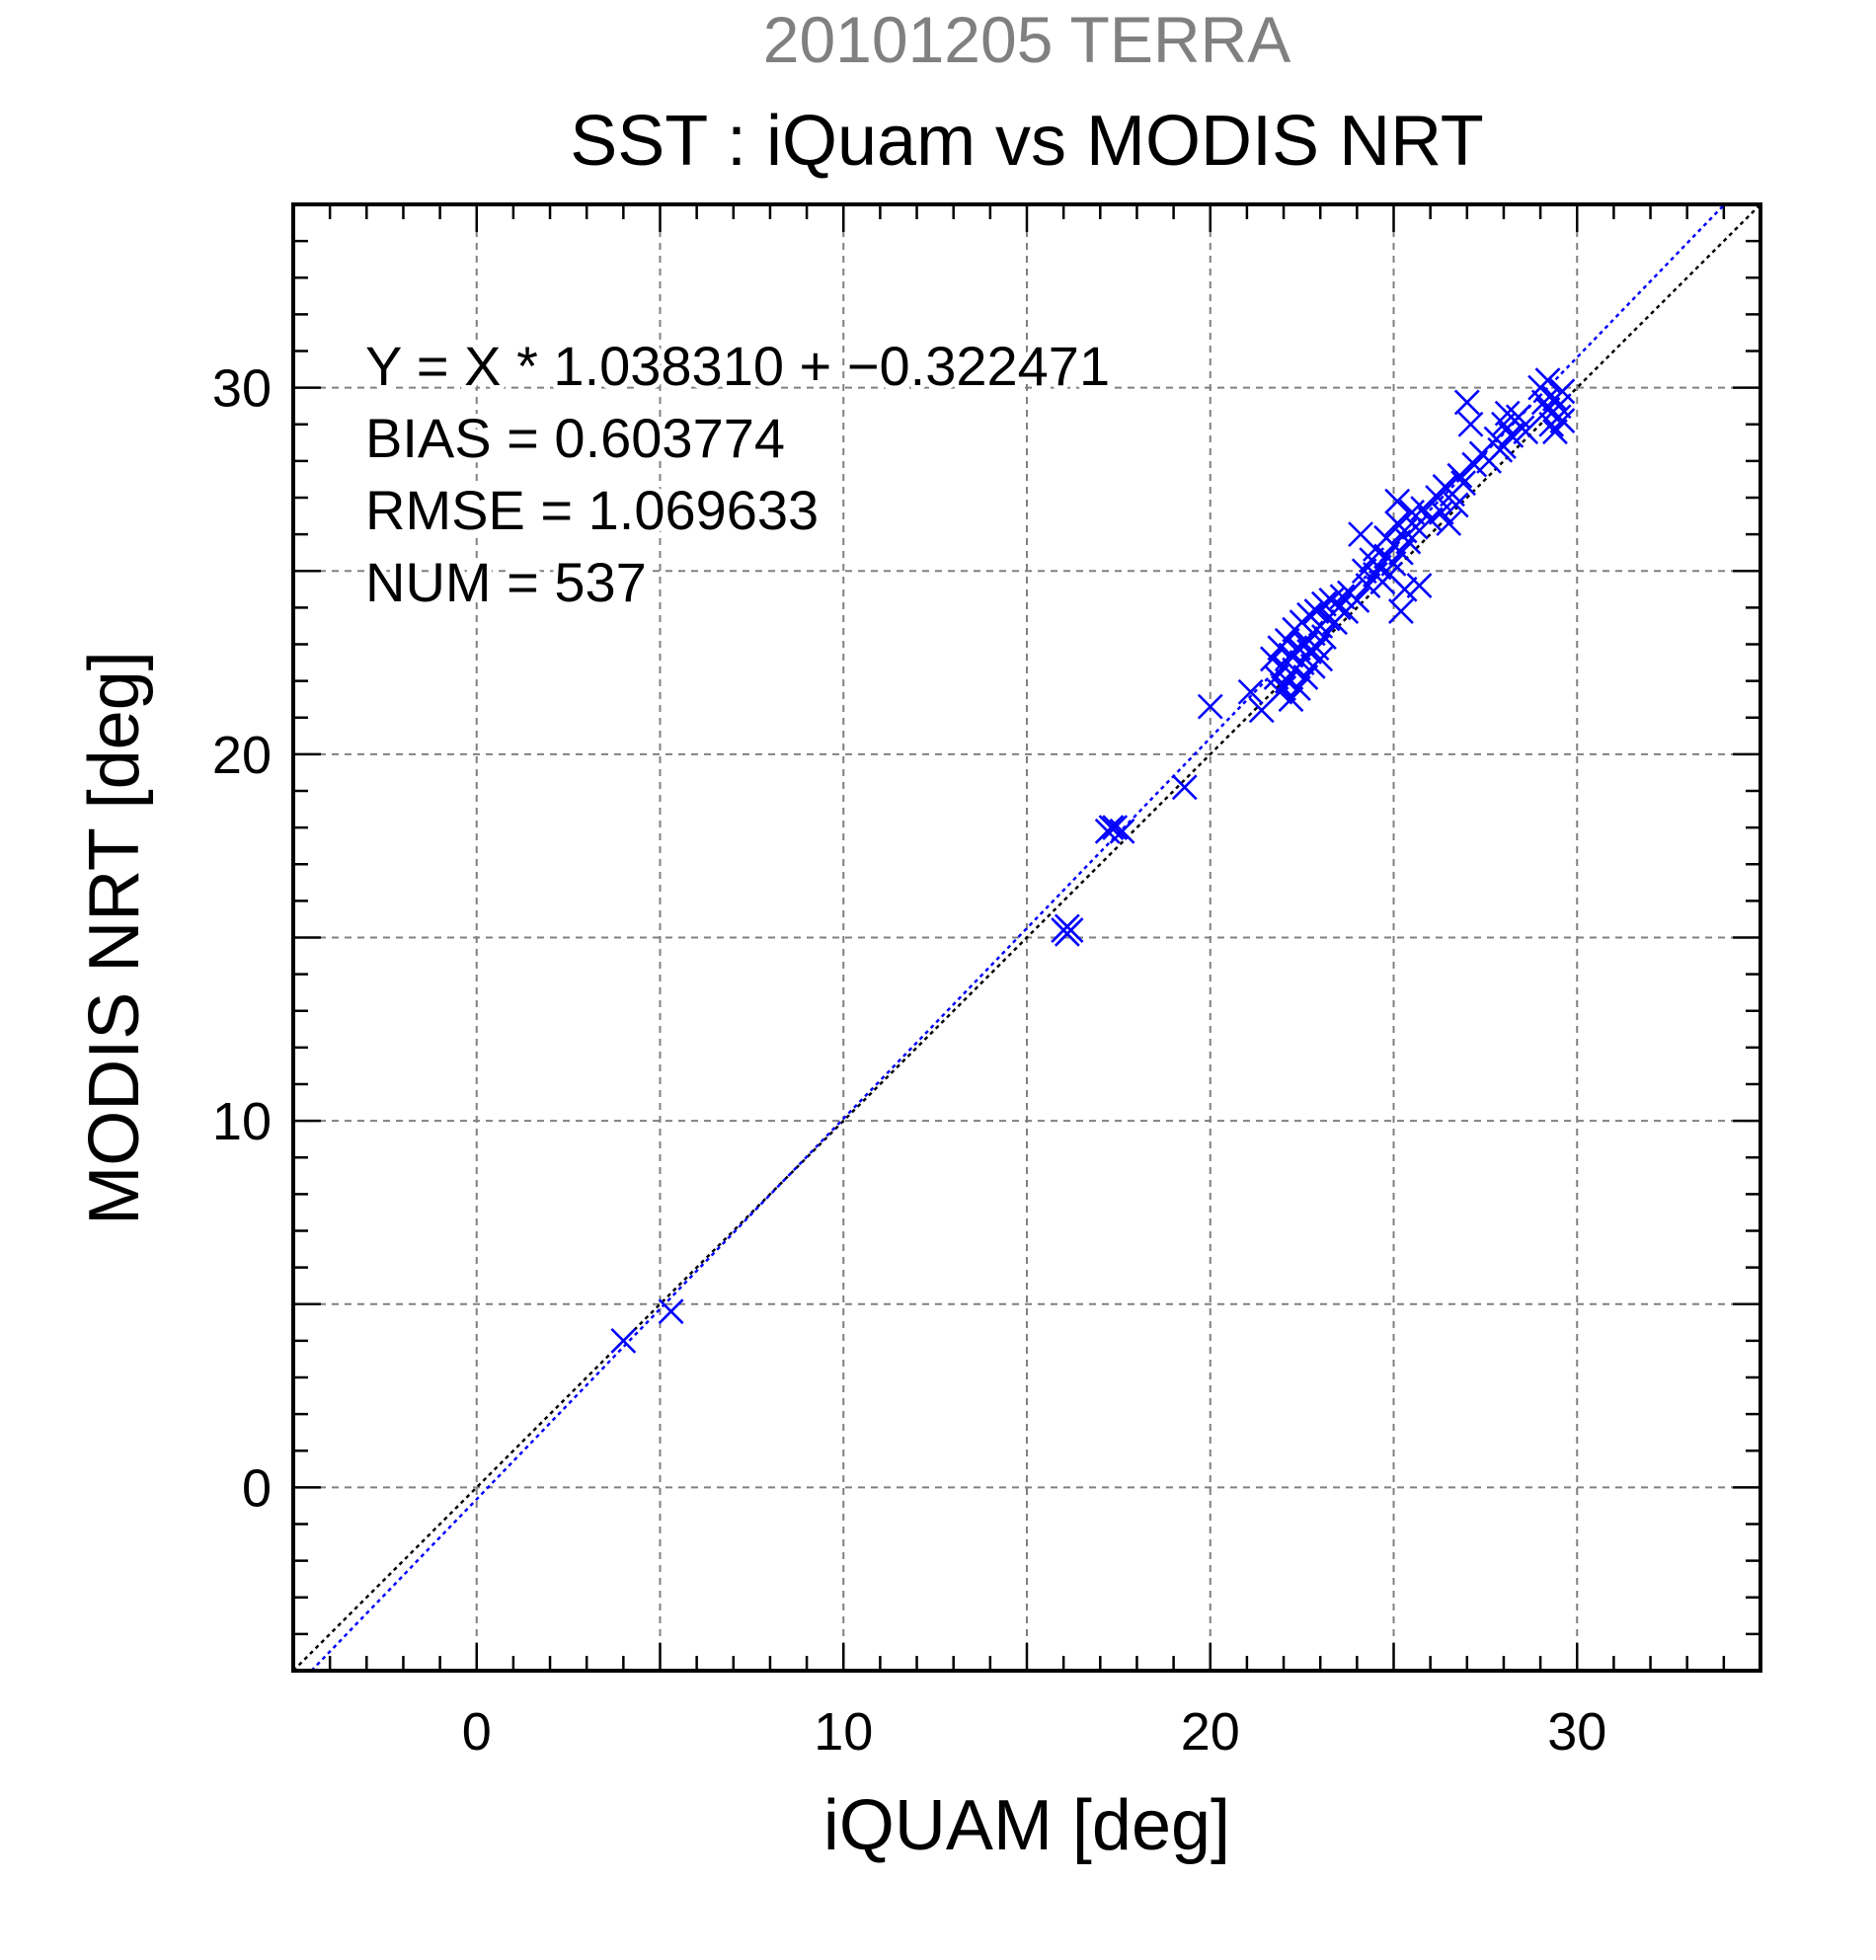  I want to click on stats-annotation-line: BIAS = 0.603774, so click(575, 438).